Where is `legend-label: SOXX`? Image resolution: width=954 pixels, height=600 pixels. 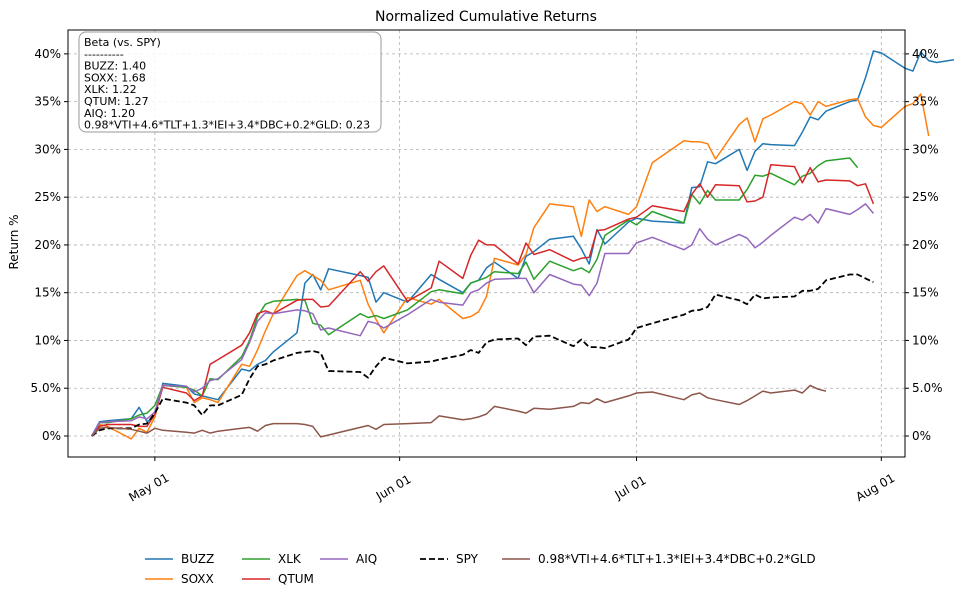
legend-label: SOXX is located at coordinates (197, 579).